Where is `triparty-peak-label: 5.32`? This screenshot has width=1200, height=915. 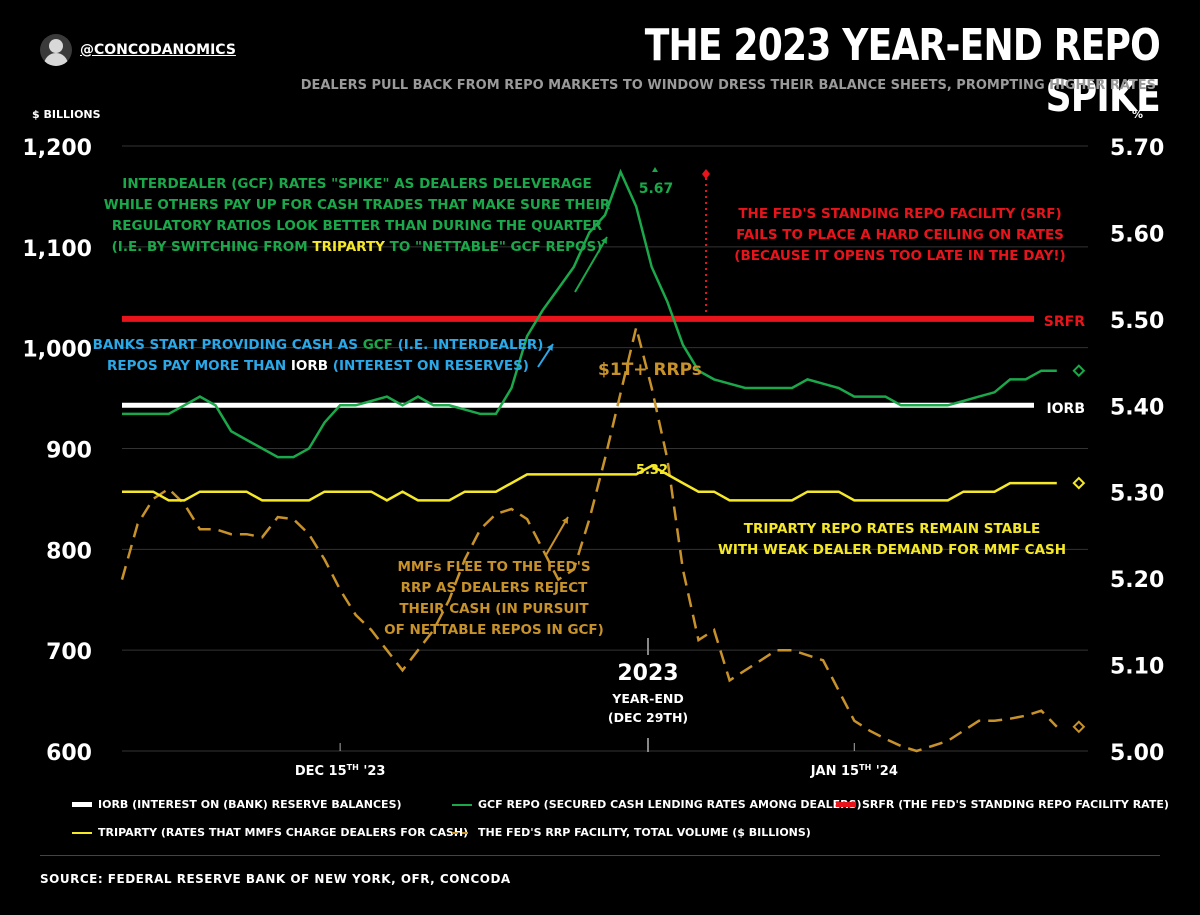 triparty-peak-label: 5.32 is located at coordinates (652, 470).